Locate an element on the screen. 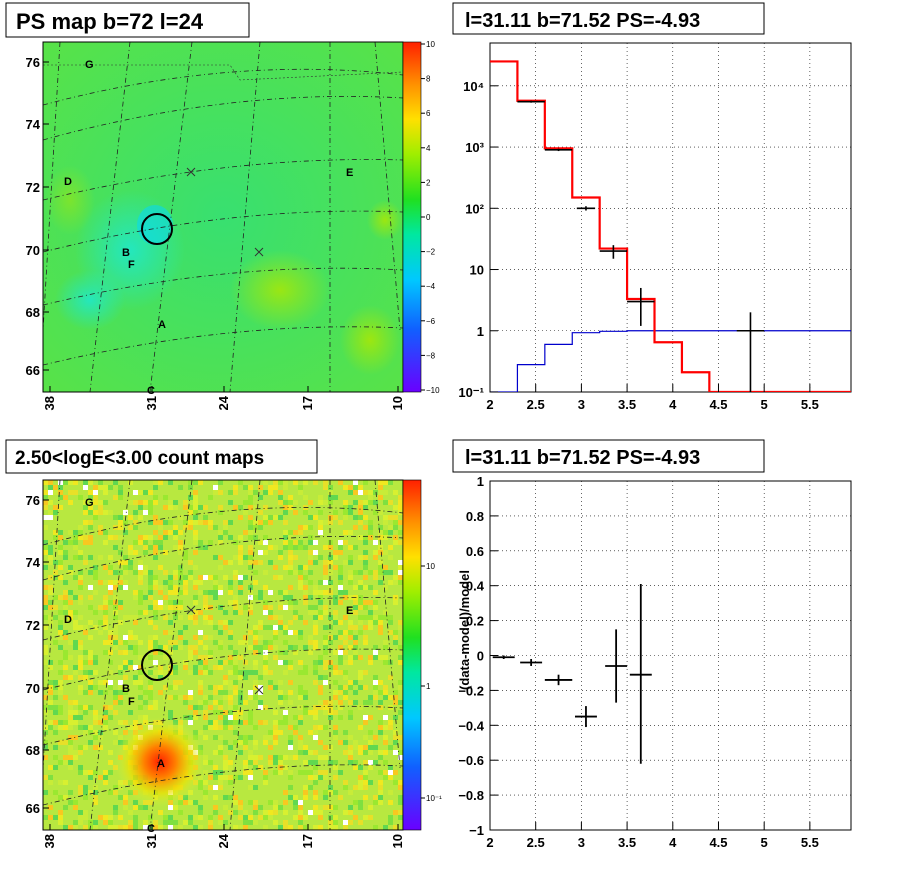 This screenshot has height=875, width=898. residual-title-box: l=31.11 b=71.52 PS=-4.93 is located at coordinates (608, 456).